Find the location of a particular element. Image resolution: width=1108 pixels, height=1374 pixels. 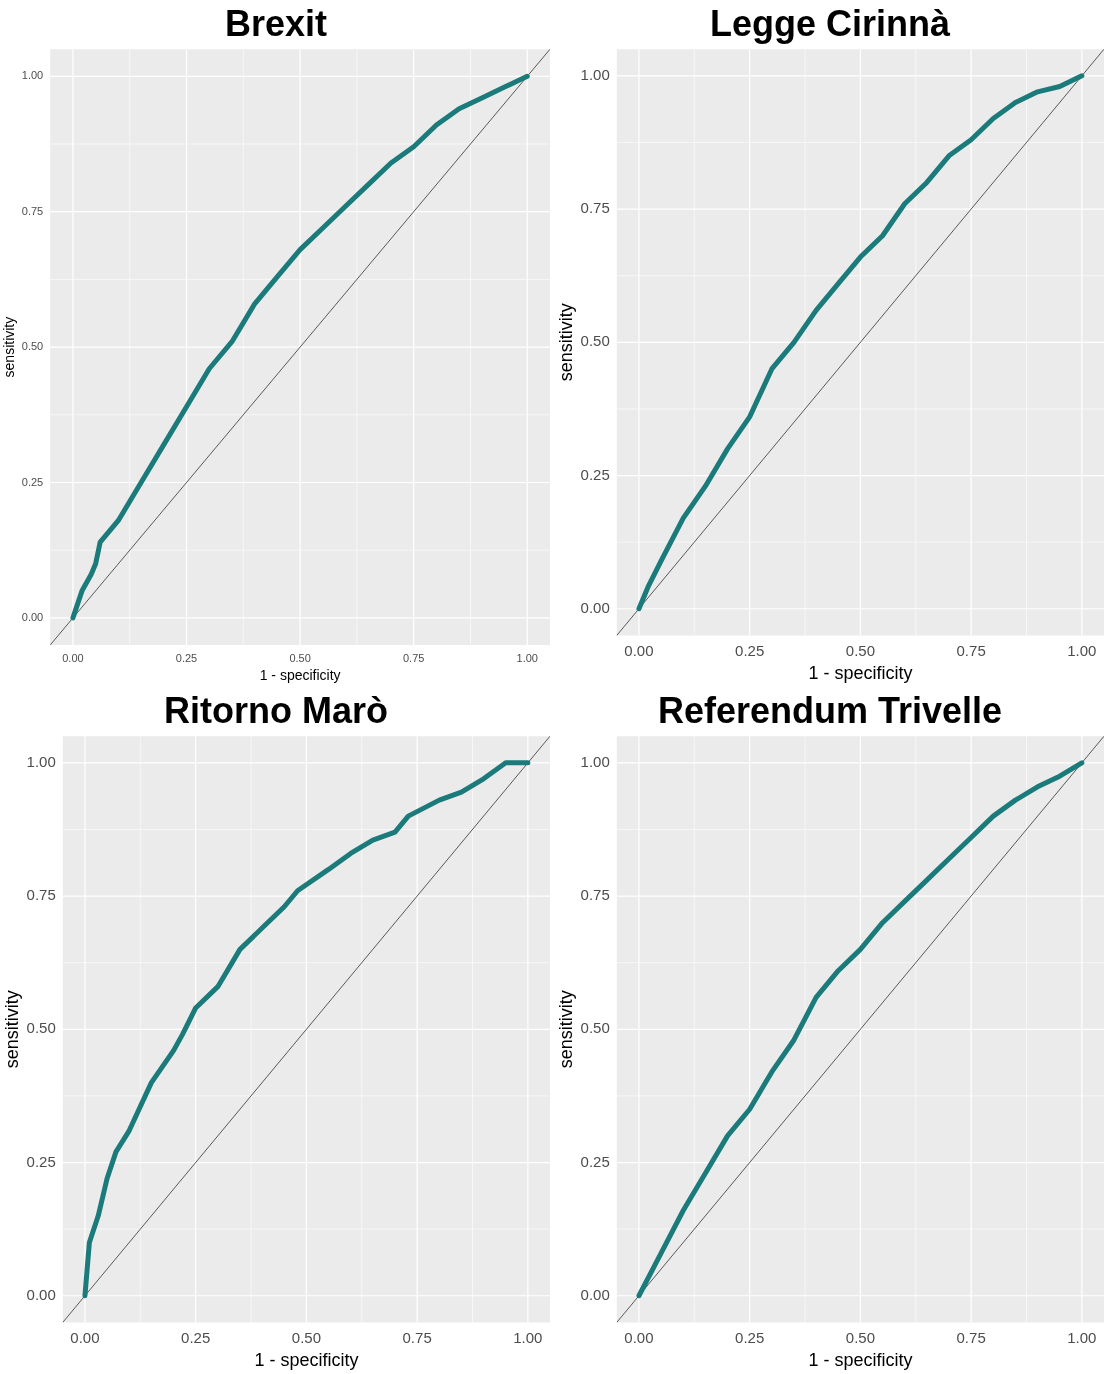

chart-title: Legge Cirinnà is located at coordinates (830, 23).